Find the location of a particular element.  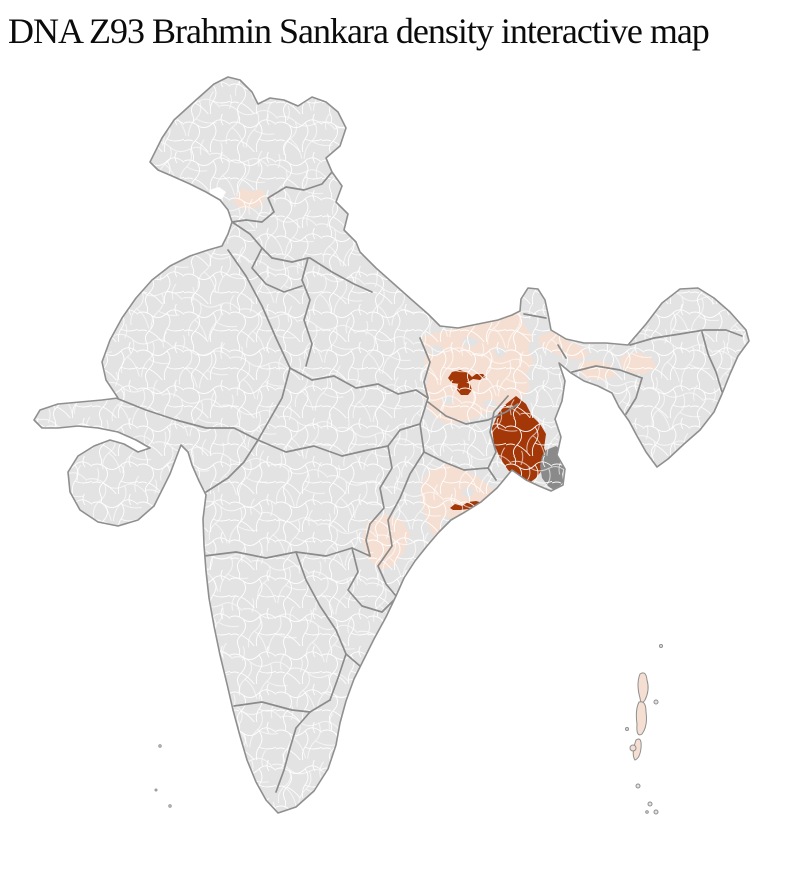

andaman-nicobar-islands is located at coordinates (644, 729).